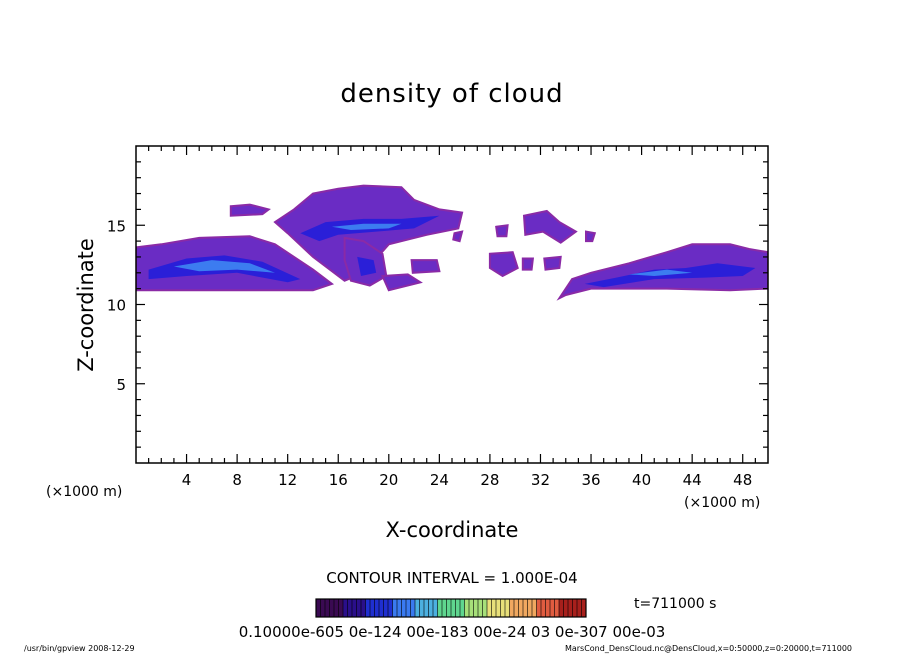 The image size is (904, 654). I want to click on region-inner-upper-cloud, so click(366, 226).